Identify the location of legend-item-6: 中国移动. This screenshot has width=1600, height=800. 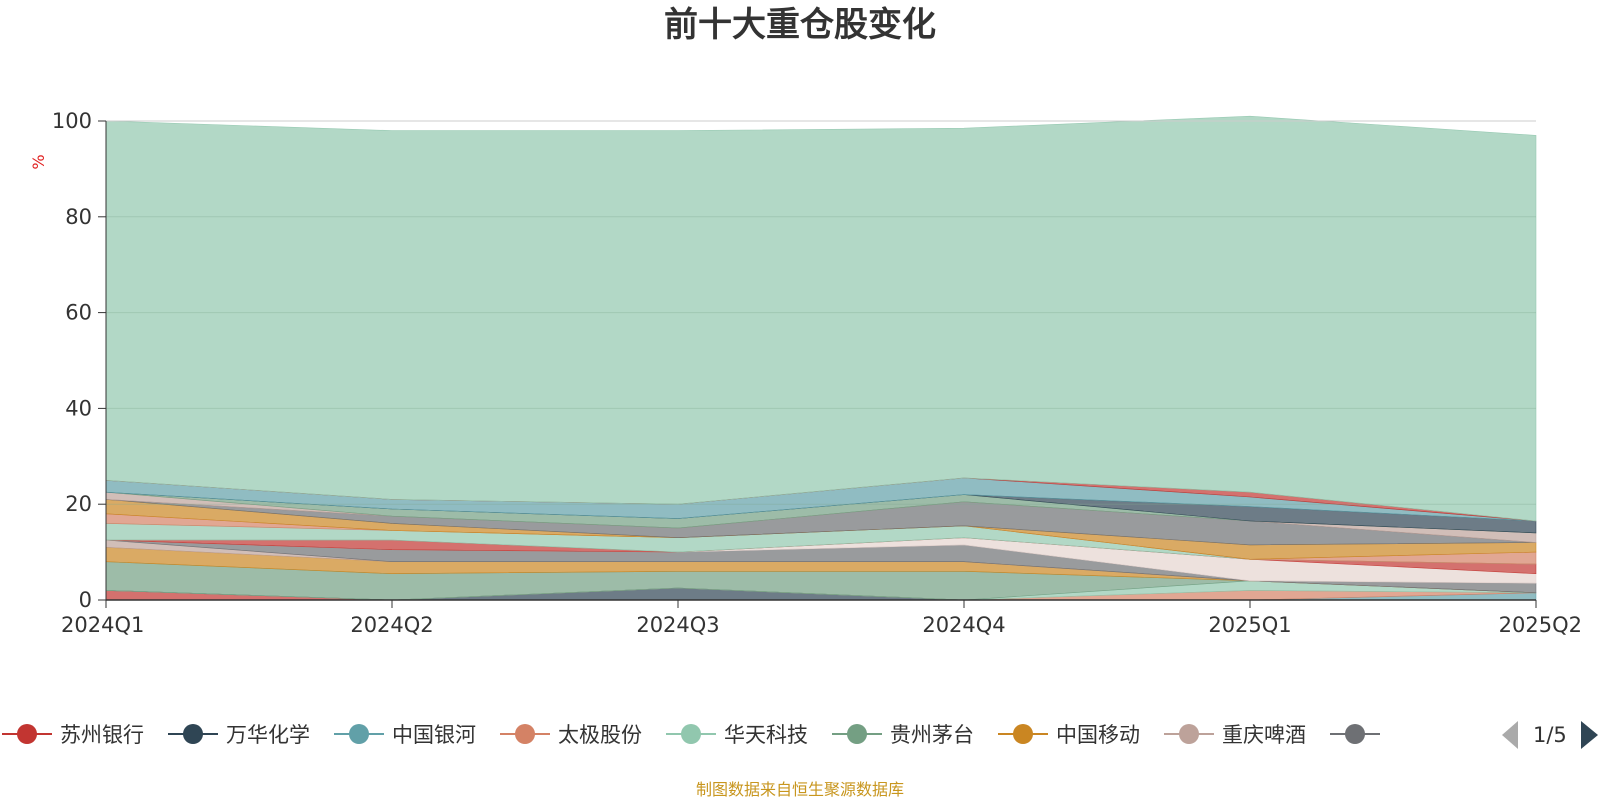
(1069, 735).